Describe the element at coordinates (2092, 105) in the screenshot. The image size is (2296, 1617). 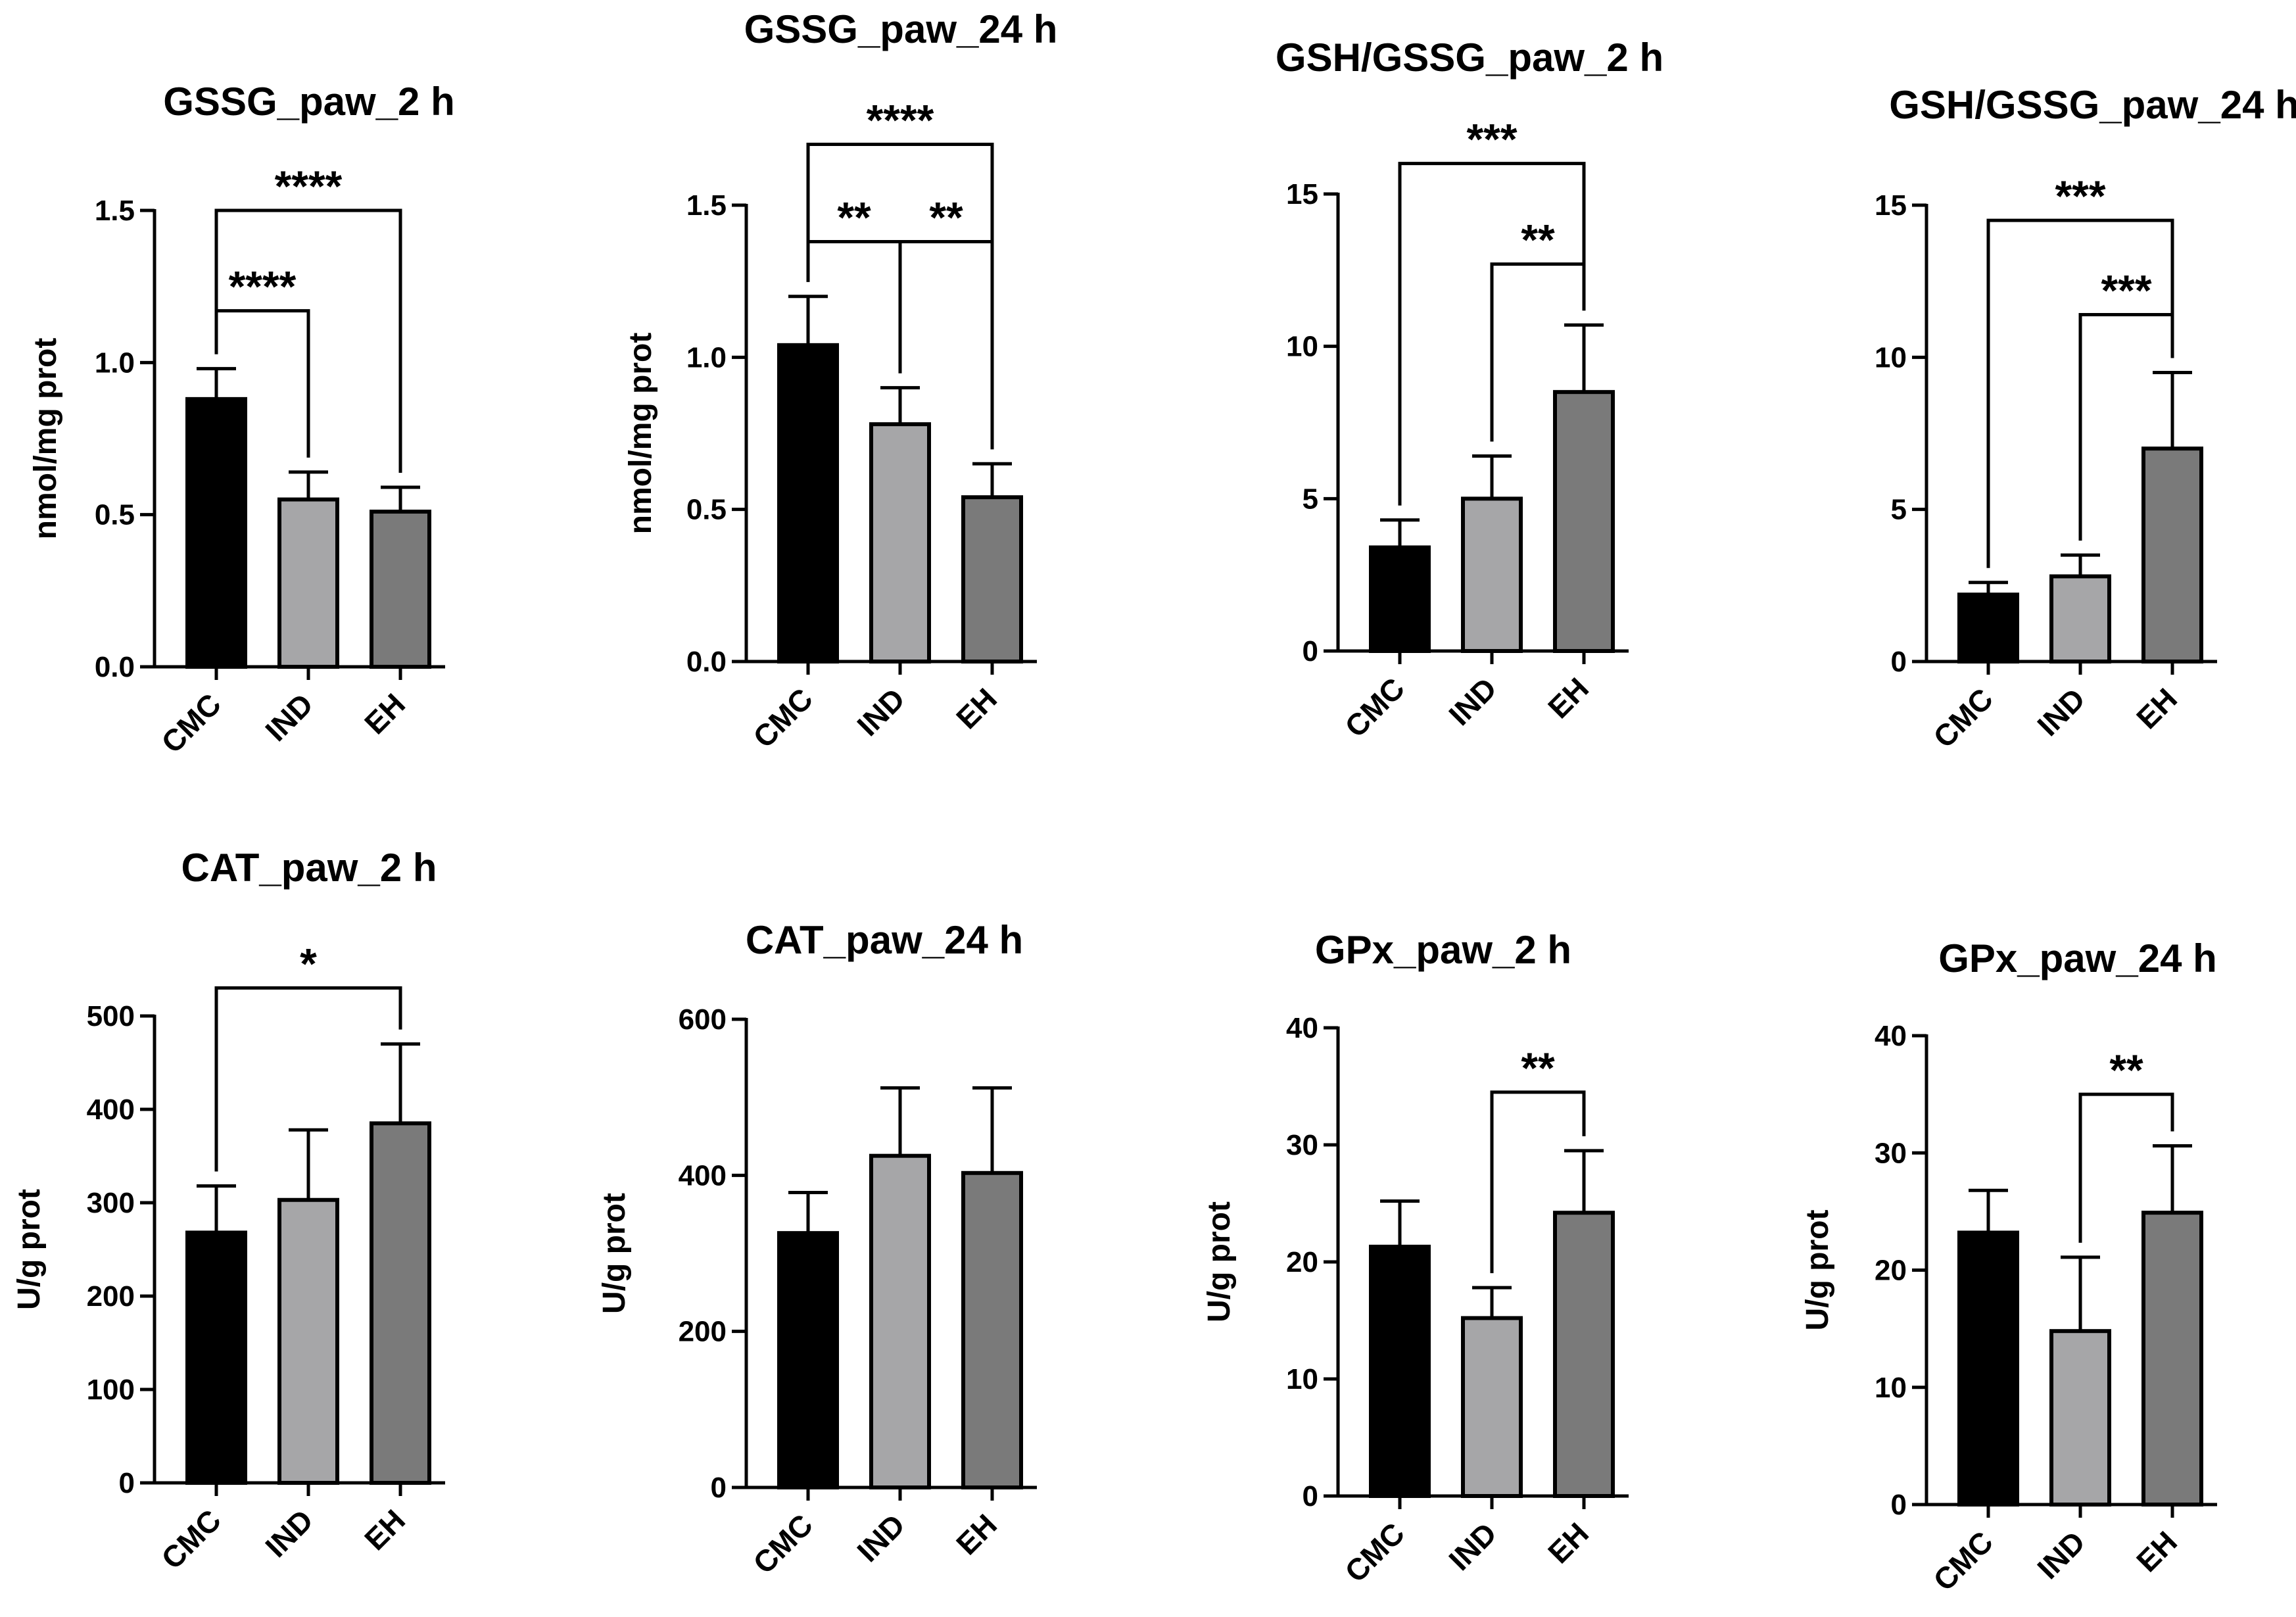
I see `chart-title: GSH/GSSG_paw_24 h` at that location.